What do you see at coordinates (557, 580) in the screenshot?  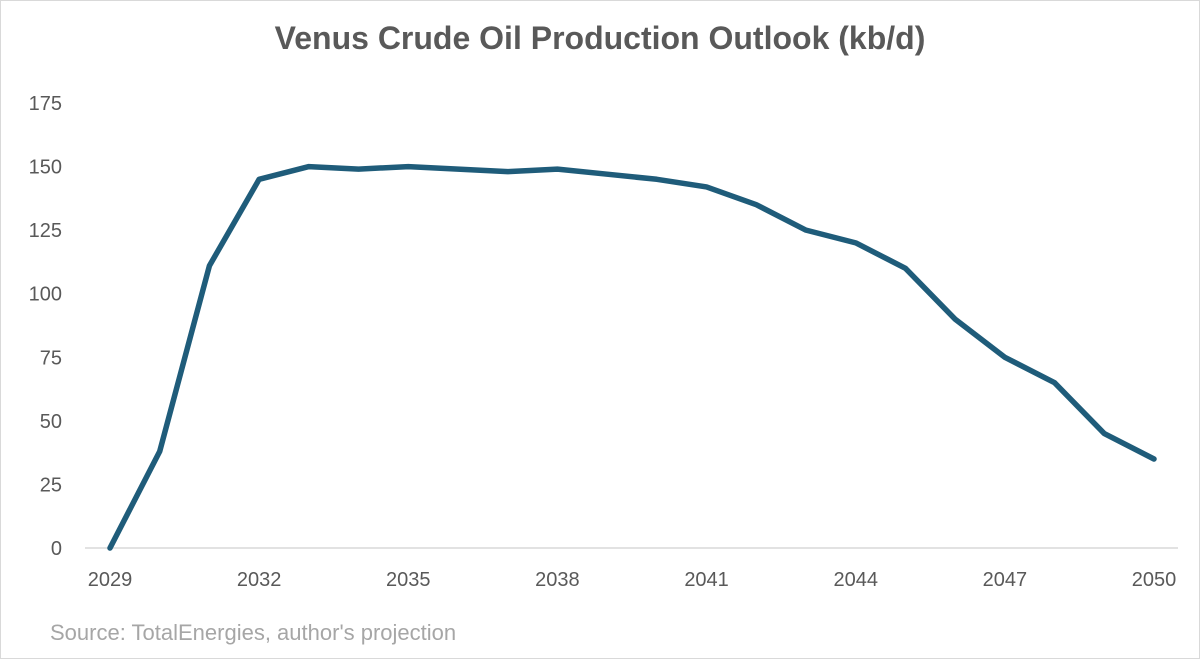 I see `x-tick-label: 2038` at bounding box center [557, 580].